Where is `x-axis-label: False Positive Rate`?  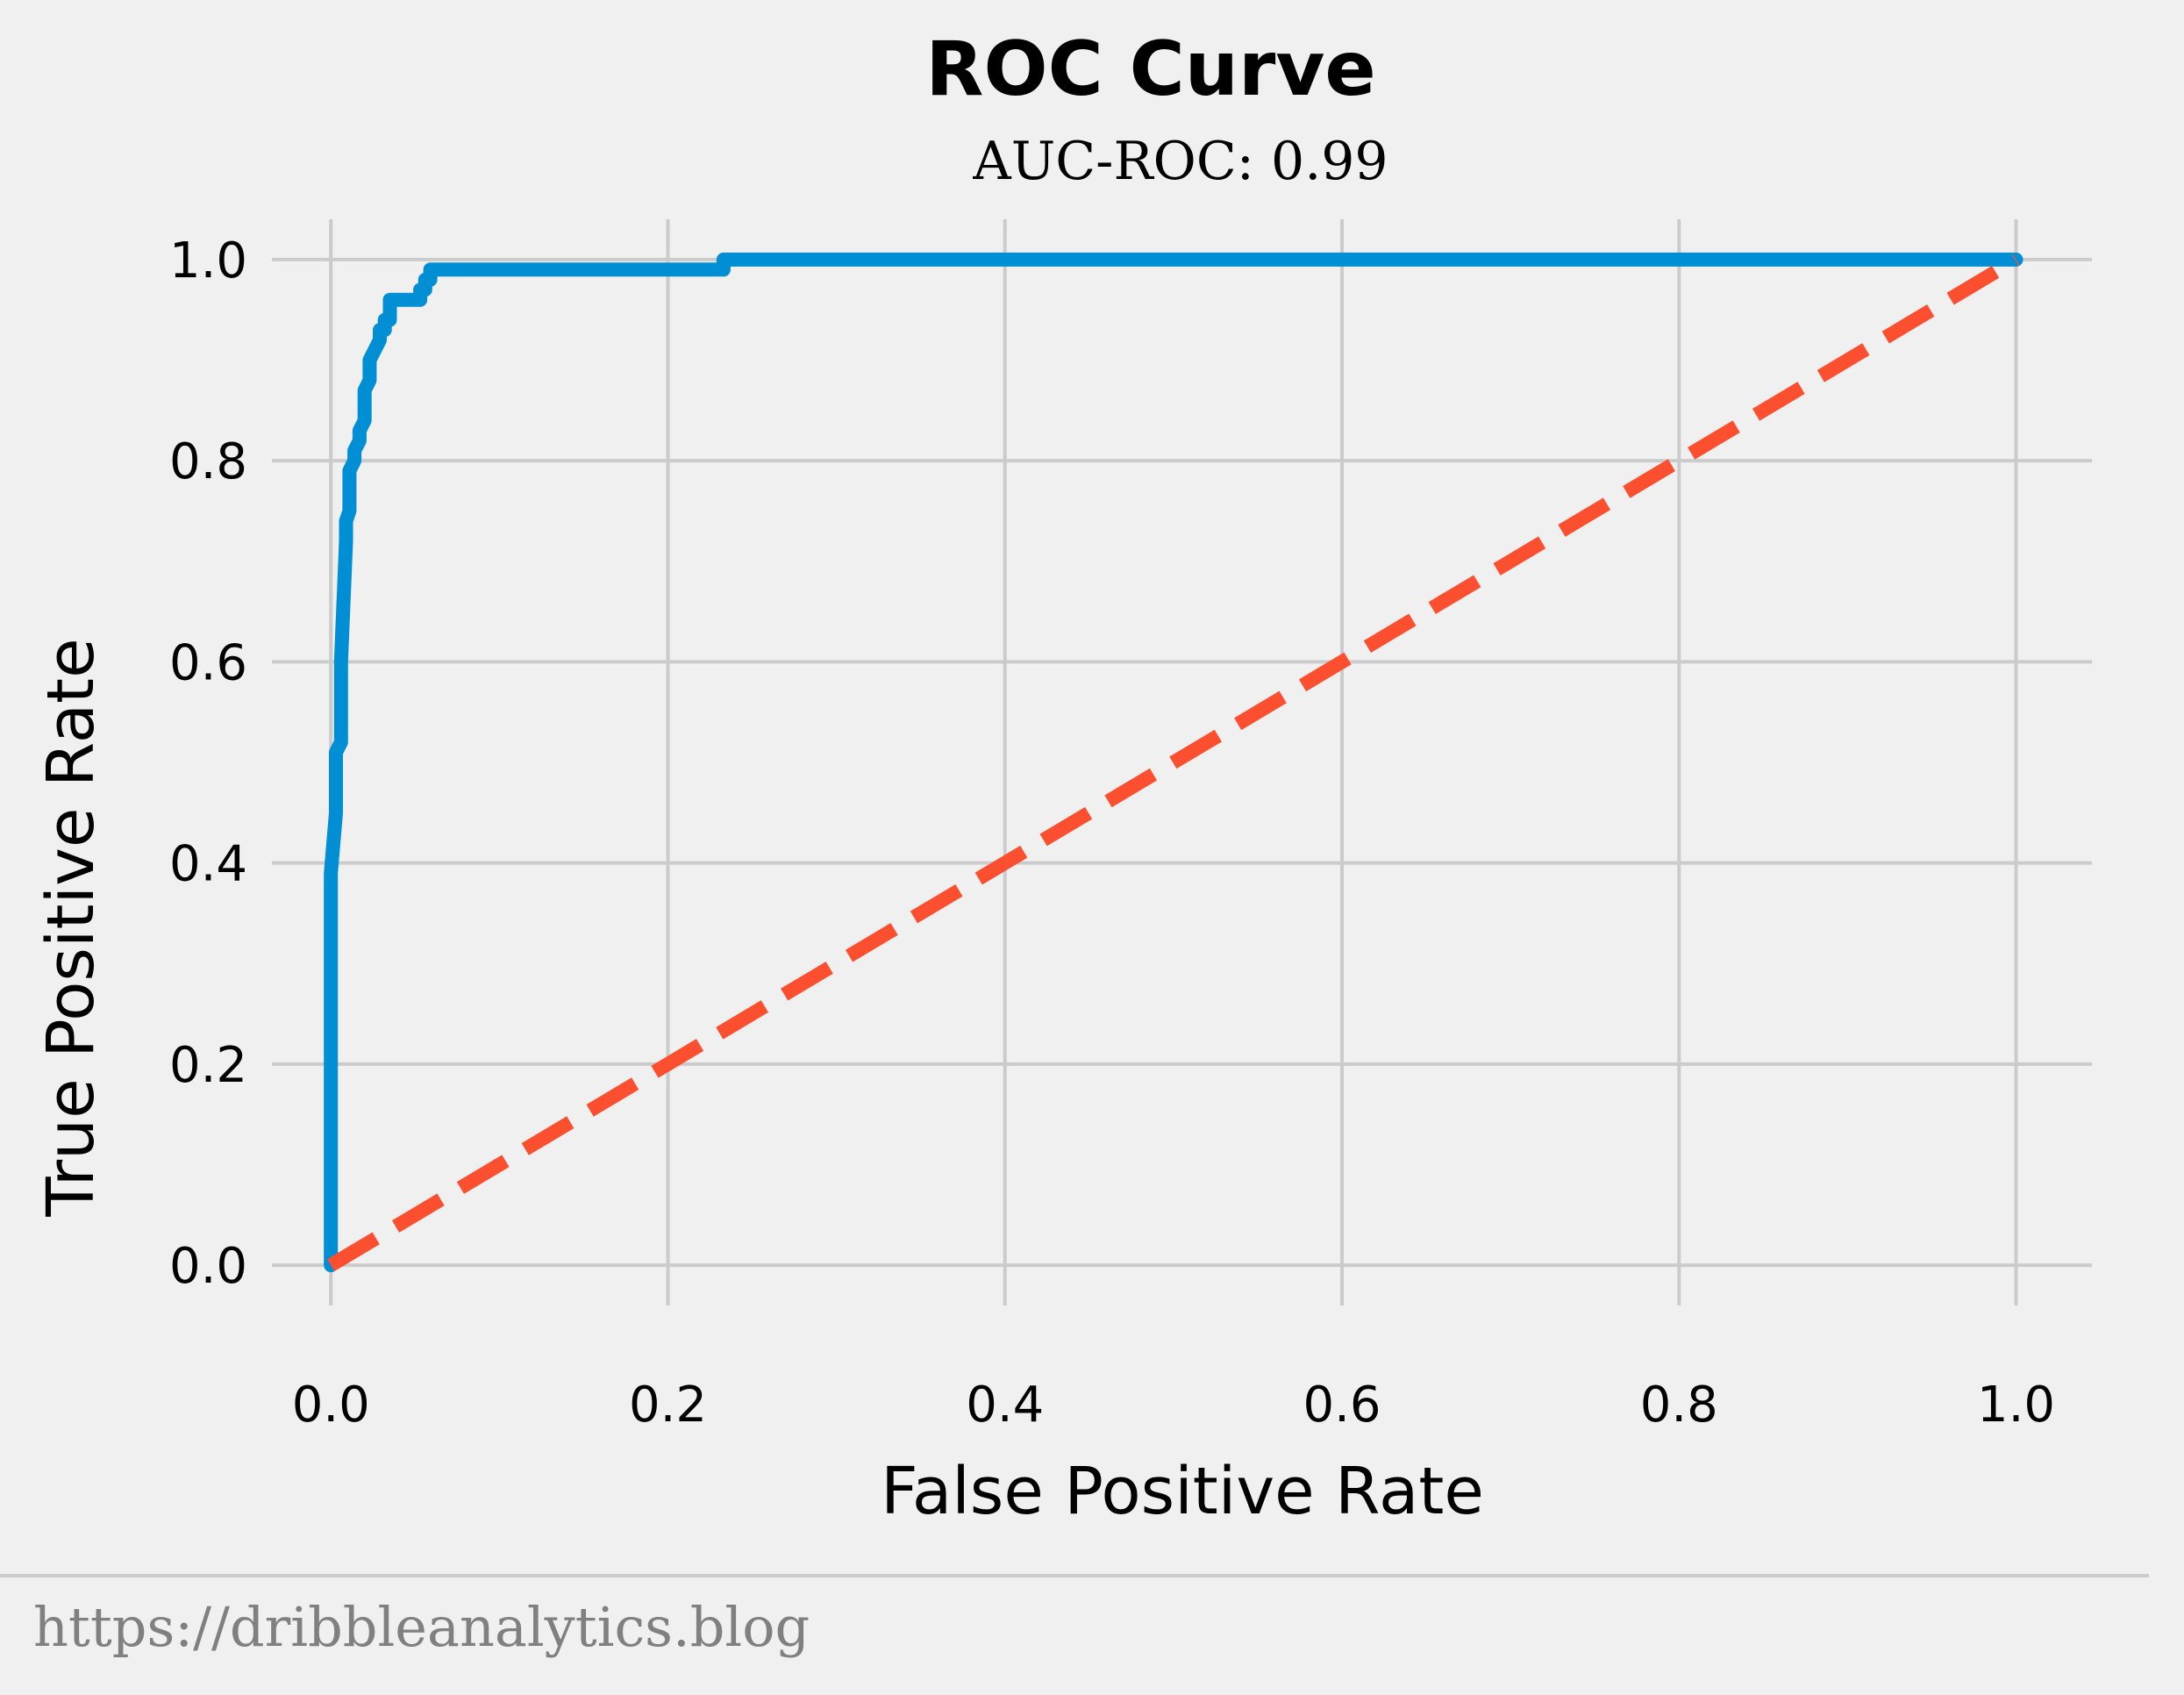 x-axis-label: False Positive Rate is located at coordinates (1182, 1491).